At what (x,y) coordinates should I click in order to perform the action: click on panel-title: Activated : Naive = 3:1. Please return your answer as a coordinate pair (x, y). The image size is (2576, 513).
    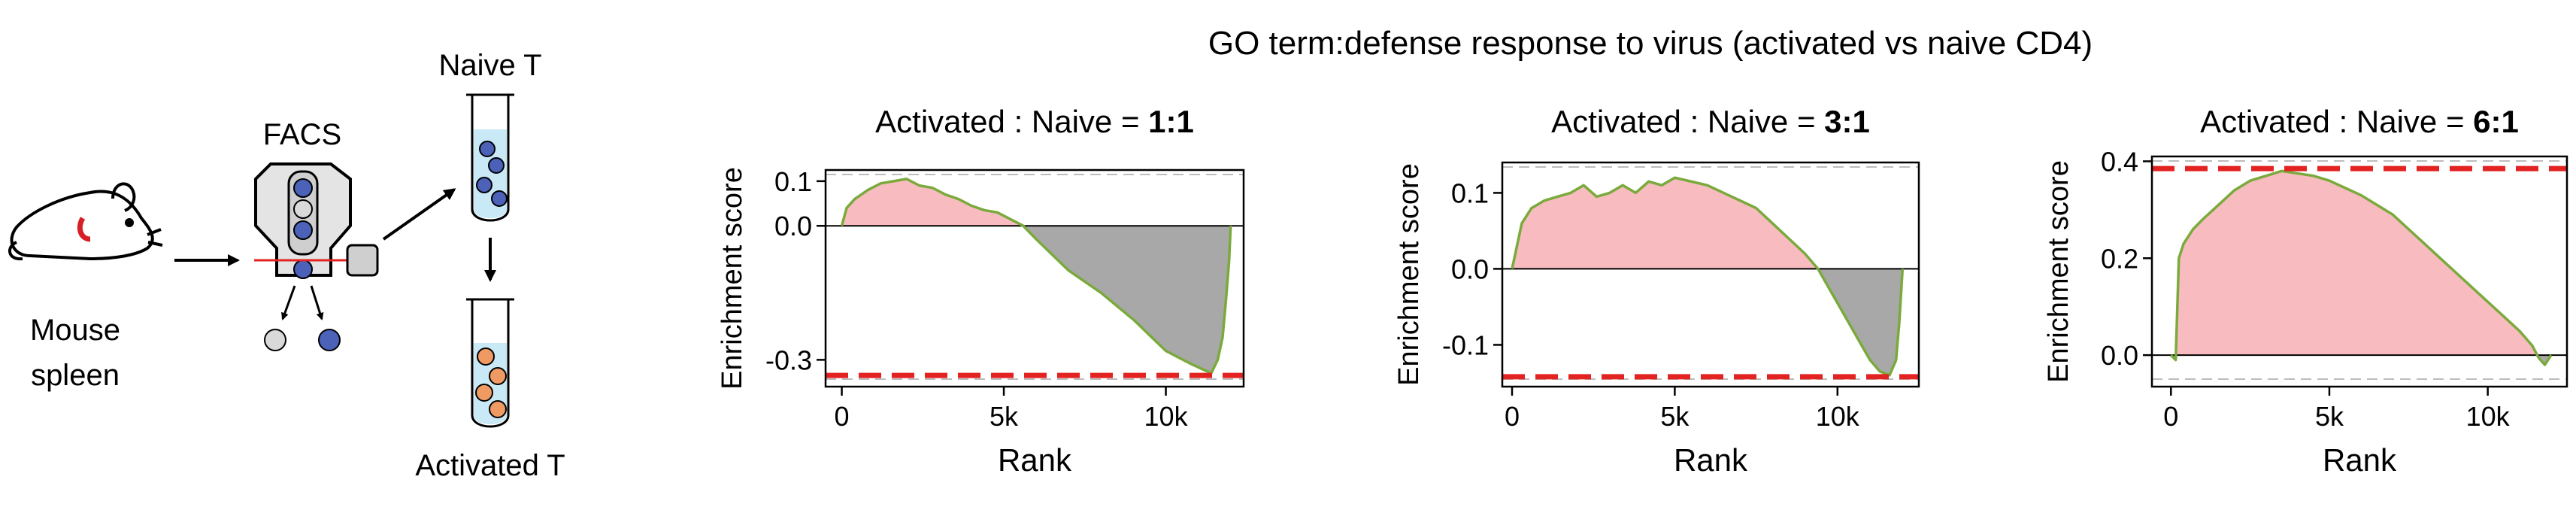
    Looking at the image, I should click on (1710, 122).